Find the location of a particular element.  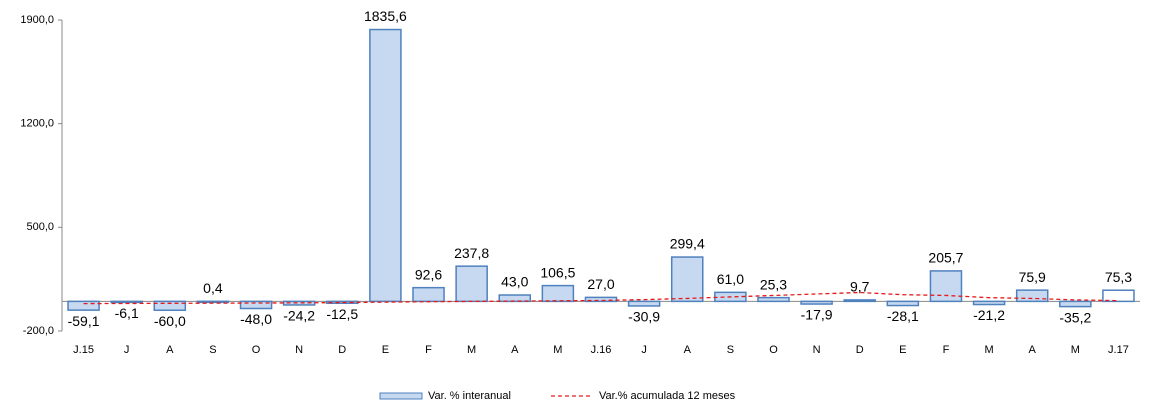

legend-label: Var. % interanual is located at coordinates (469, 396).